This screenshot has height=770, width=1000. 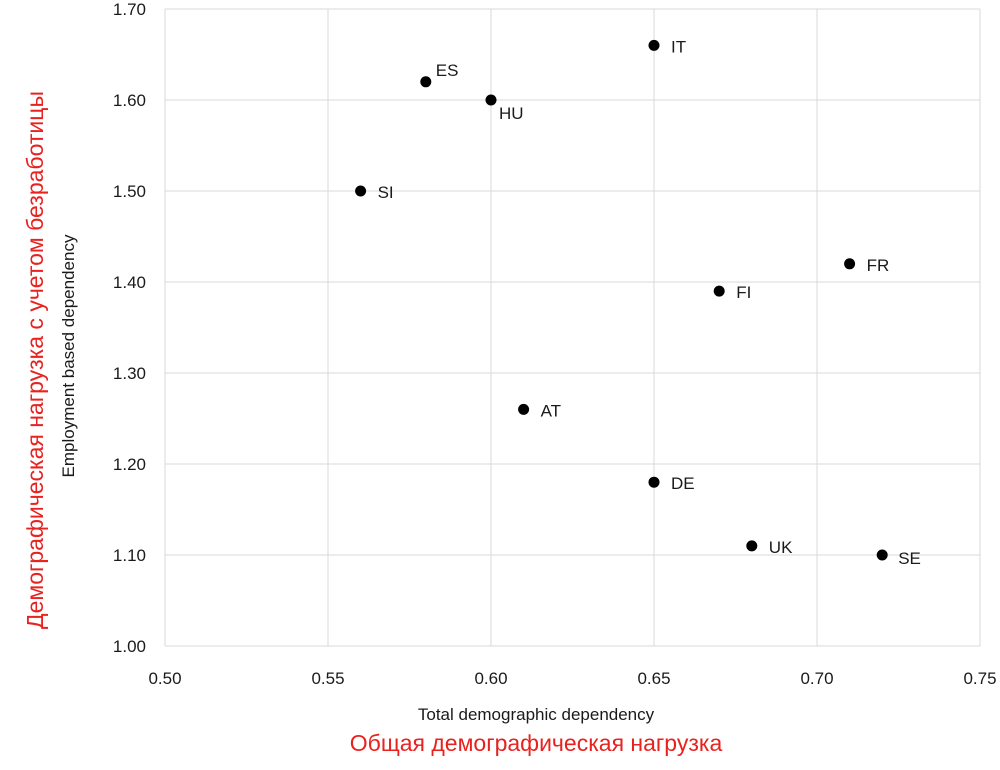 I want to click on point-label-hu: HU, so click(x=511, y=113).